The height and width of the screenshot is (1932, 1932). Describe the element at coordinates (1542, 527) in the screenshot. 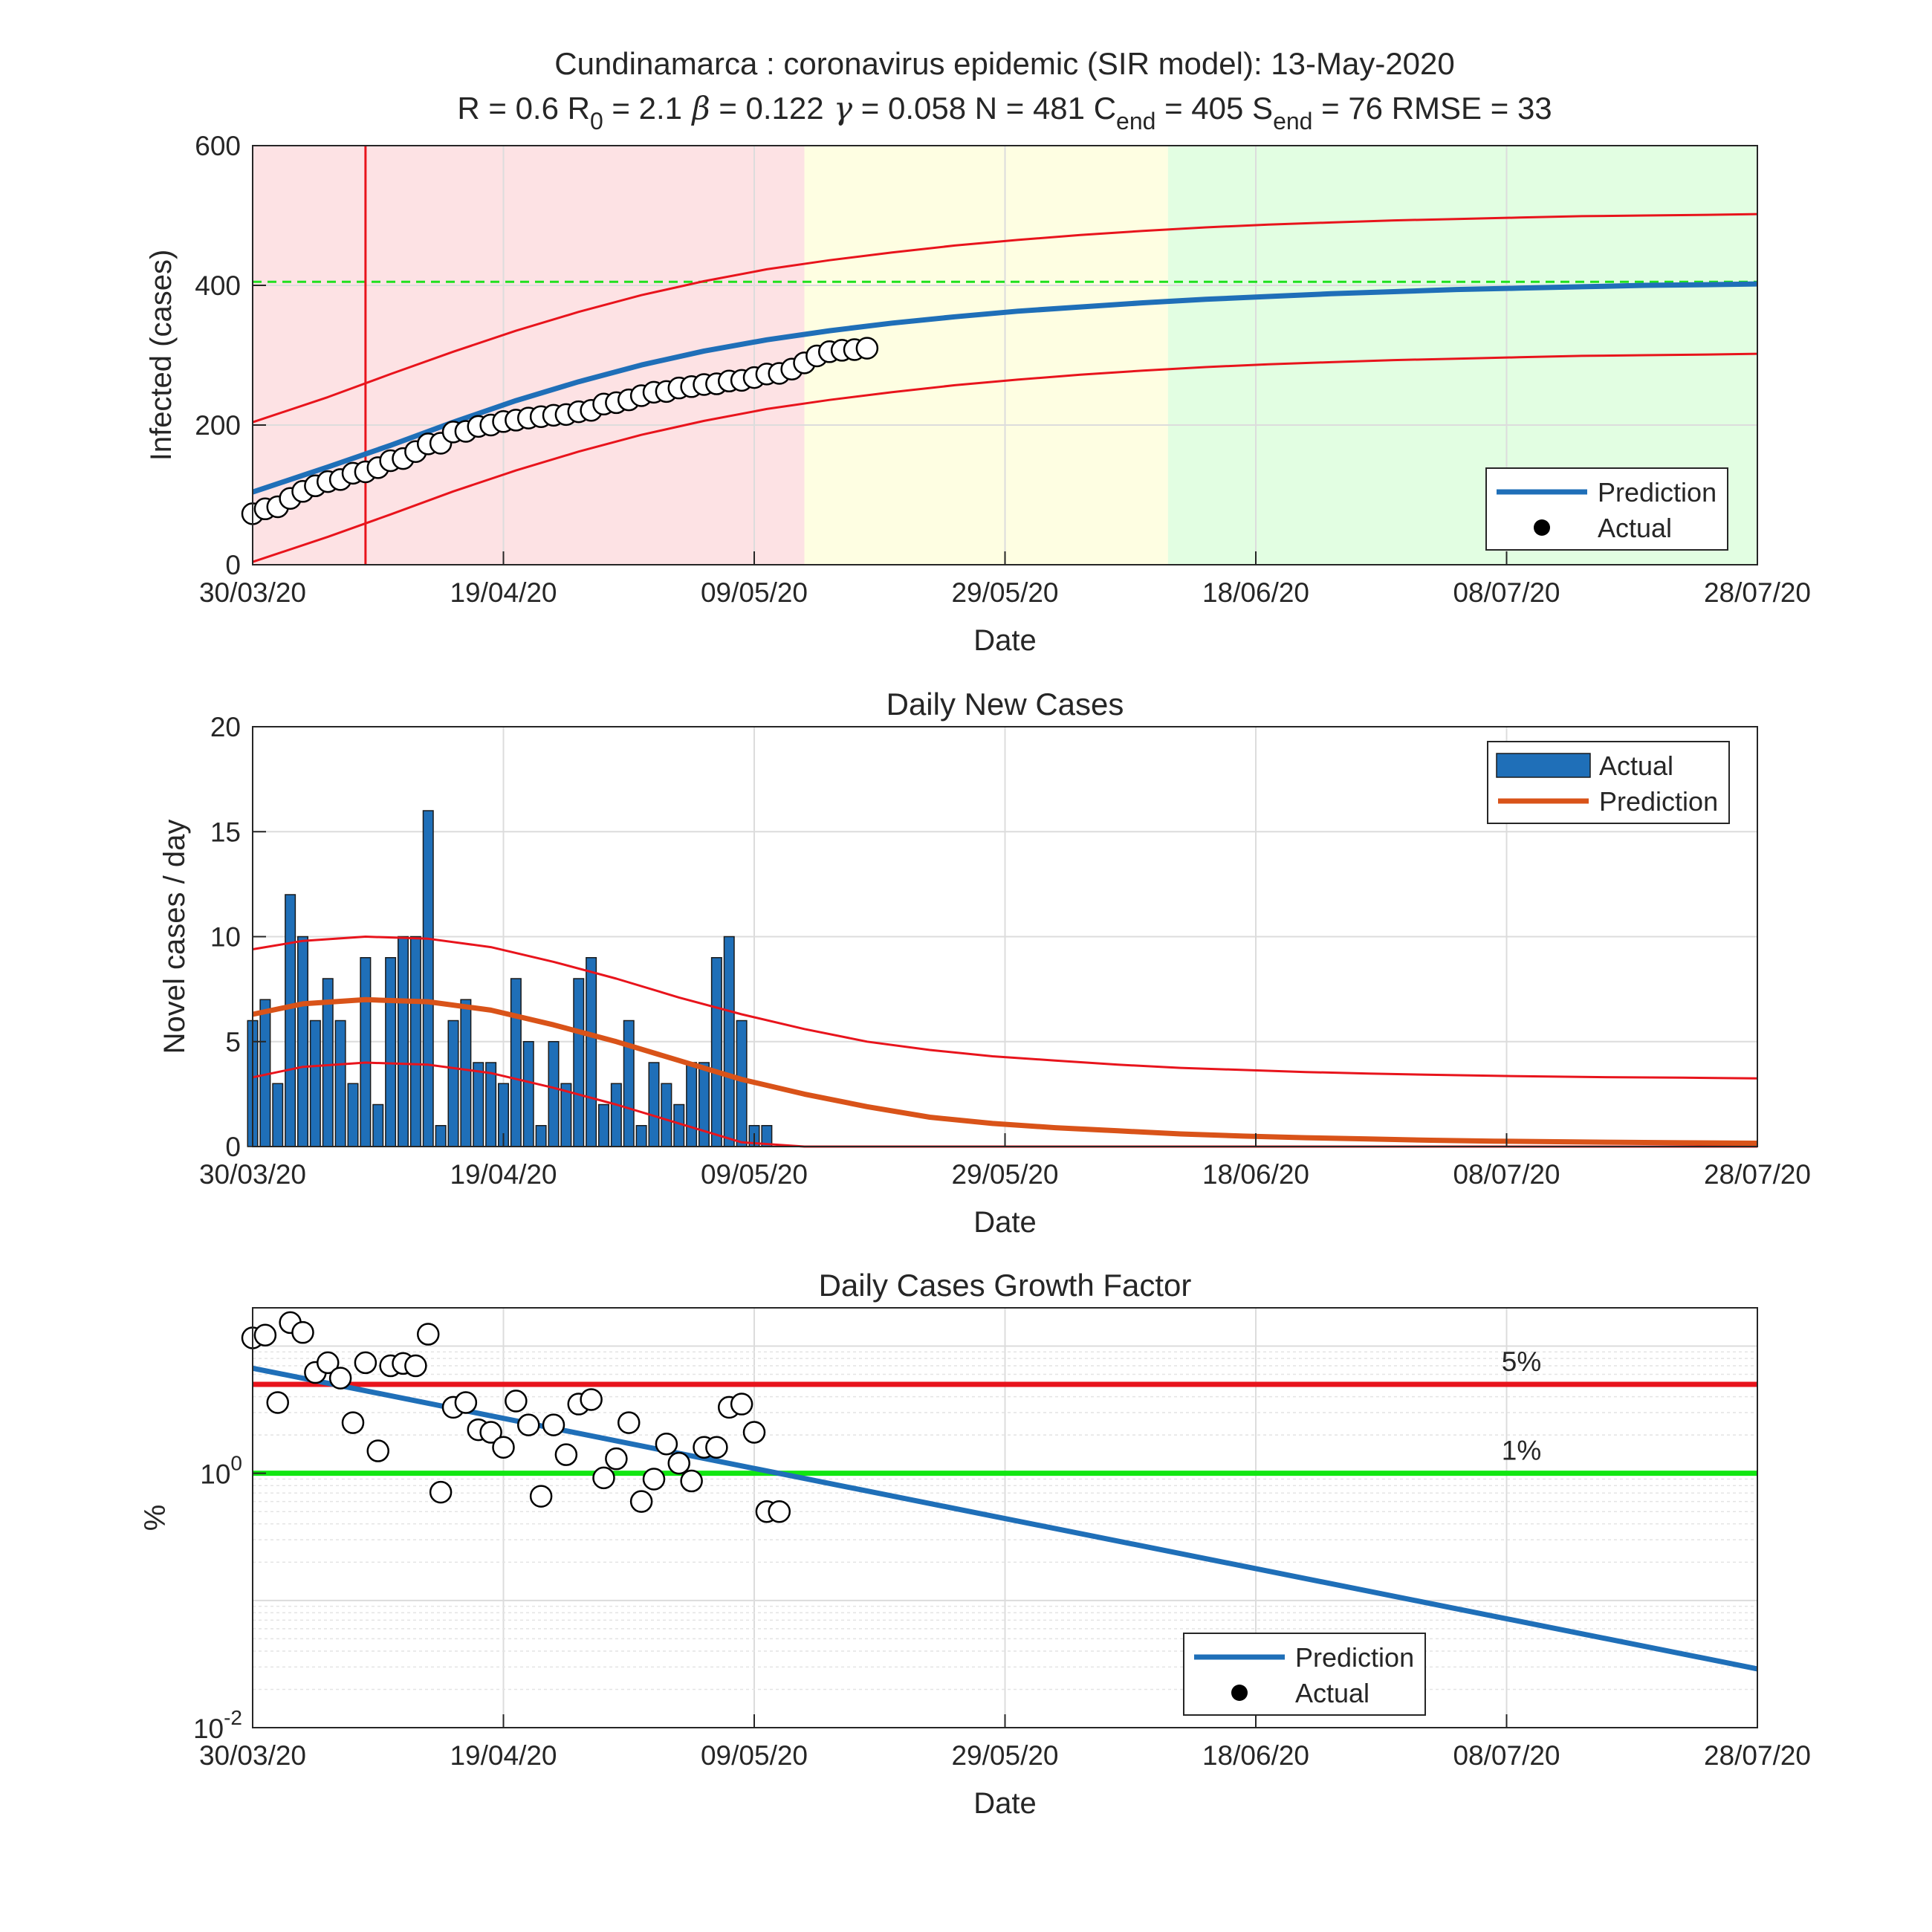

I see `legend-marker` at that location.